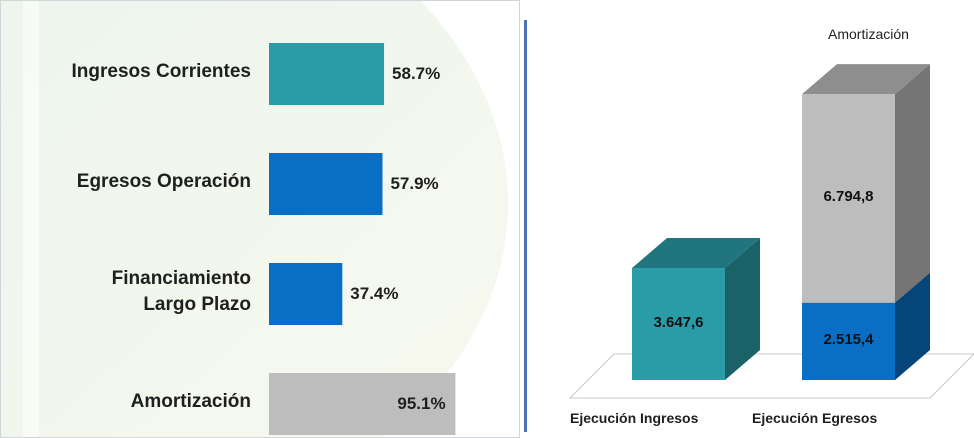  I want to click on category-label-ingresos-corrientes: Ingresos Corrientes, so click(126, 72).